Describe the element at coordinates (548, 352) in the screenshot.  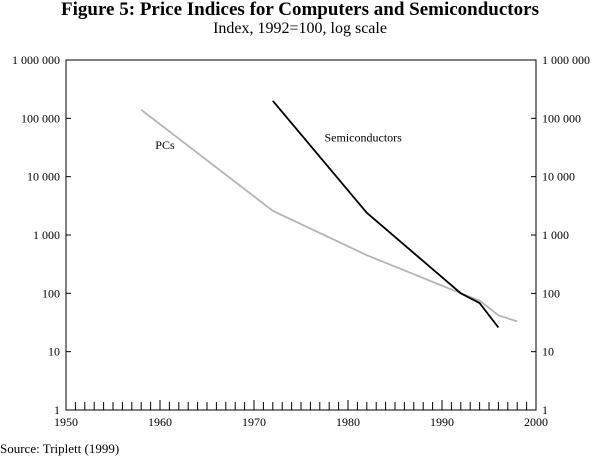
I see `y-tick-label-right: 10` at that location.